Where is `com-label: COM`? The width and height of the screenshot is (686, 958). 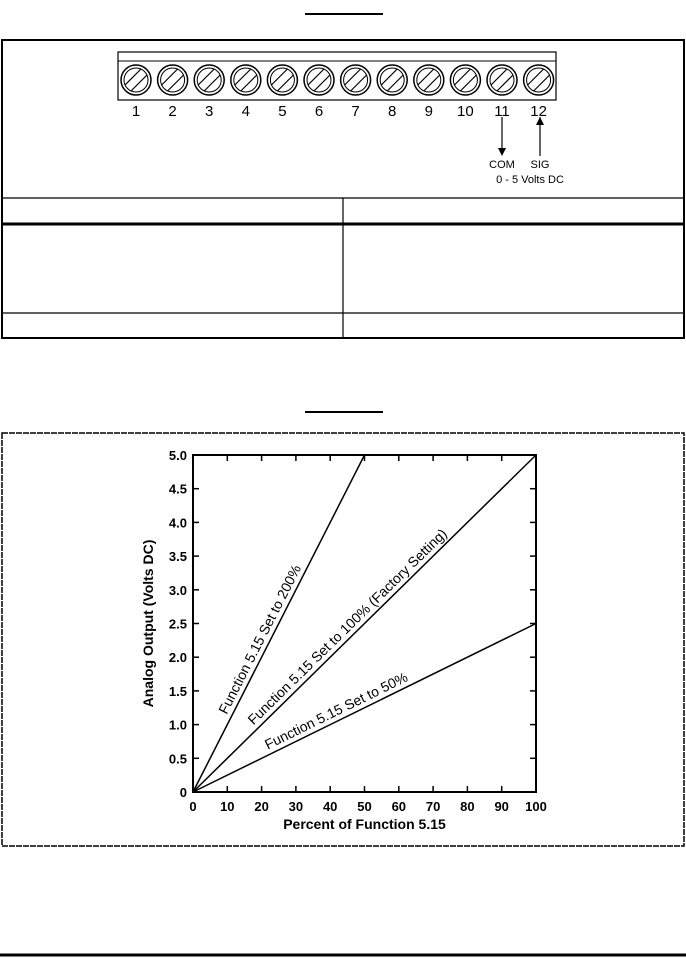
com-label: COM is located at coordinates (502, 165).